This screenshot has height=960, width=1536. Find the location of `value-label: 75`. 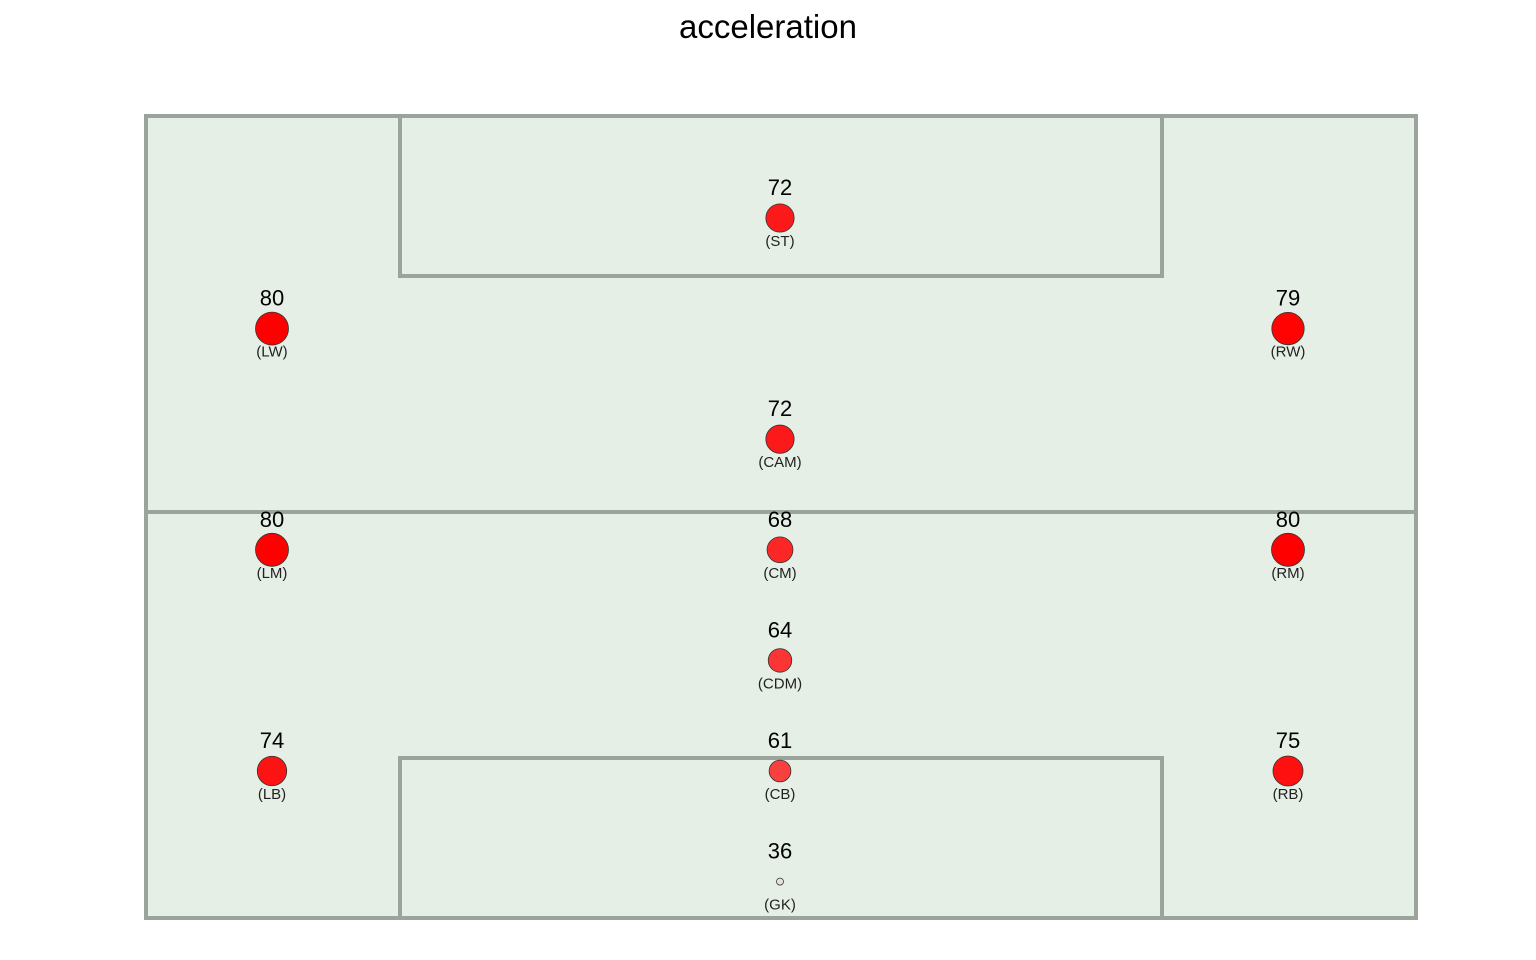

value-label: 75 is located at coordinates (1288, 740).